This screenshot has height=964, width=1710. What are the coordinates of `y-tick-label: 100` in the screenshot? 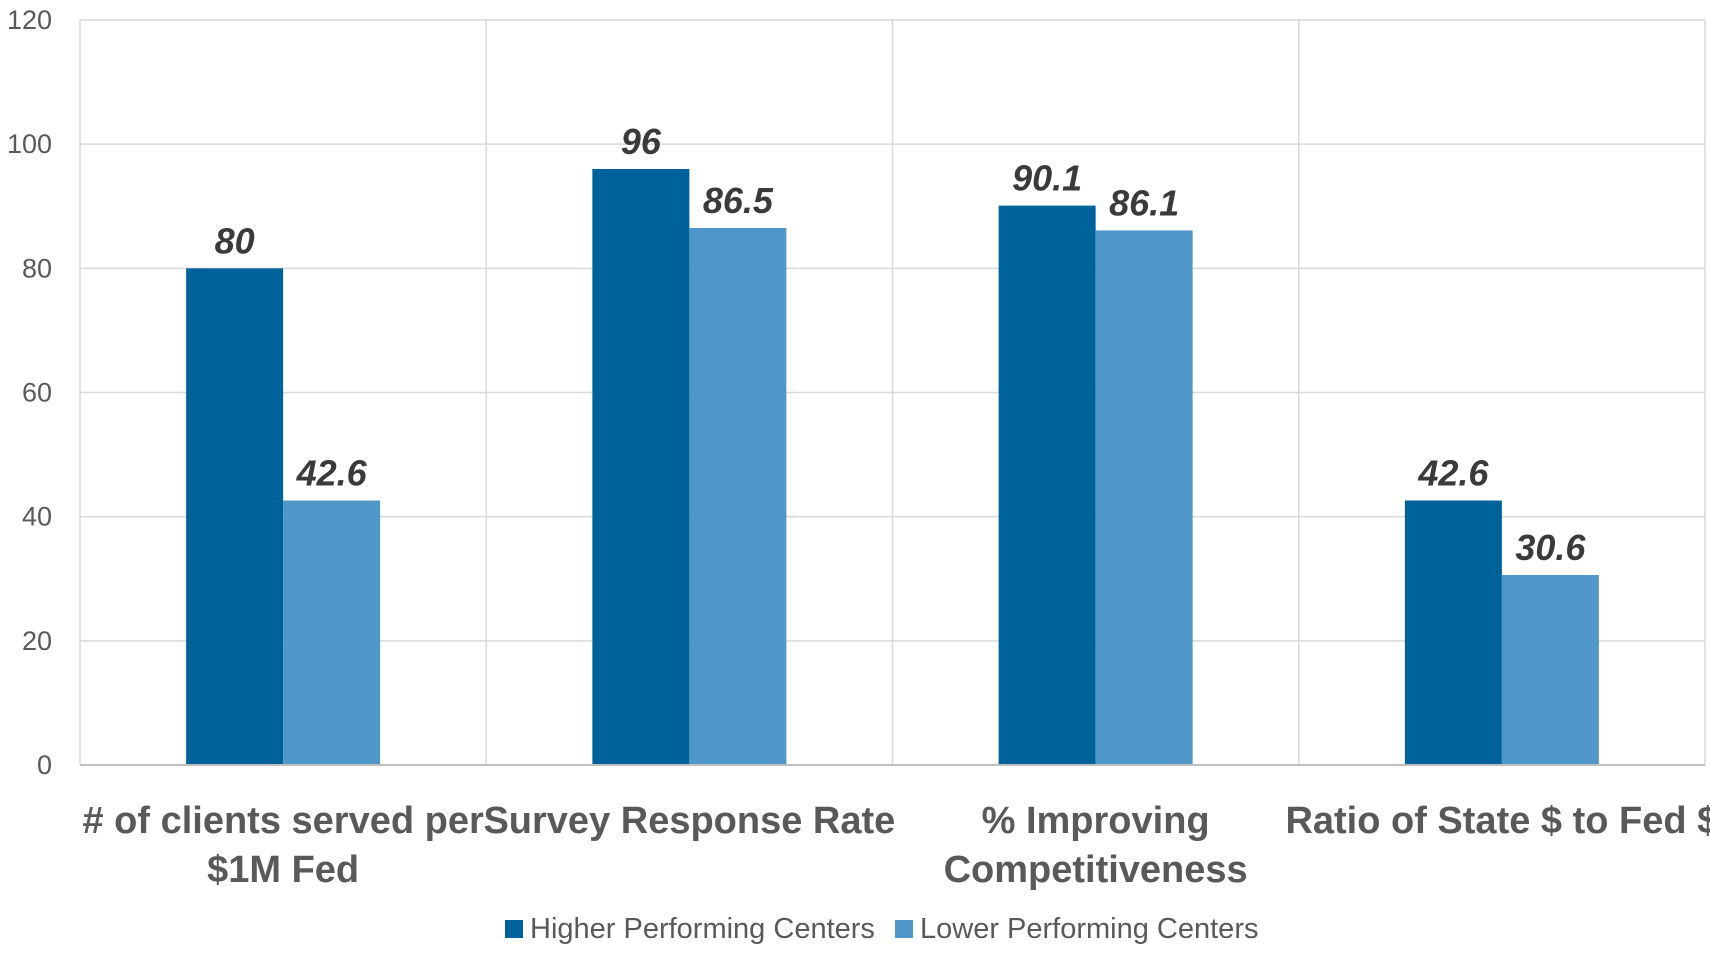 It's located at (29, 144).